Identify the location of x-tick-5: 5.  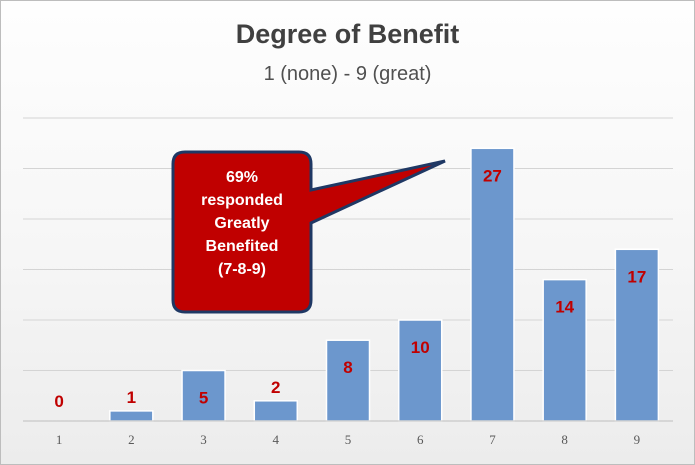
(348, 439).